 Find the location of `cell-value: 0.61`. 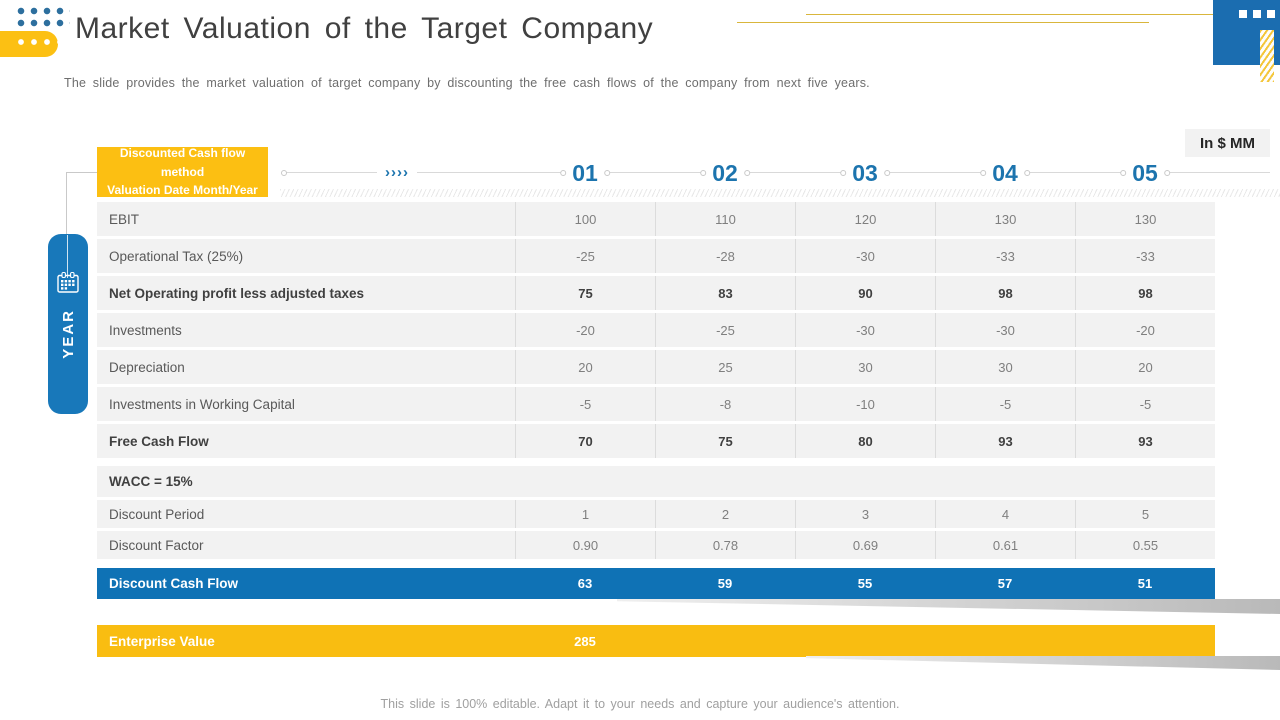

cell-value: 0.61 is located at coordinates (1005, 545).